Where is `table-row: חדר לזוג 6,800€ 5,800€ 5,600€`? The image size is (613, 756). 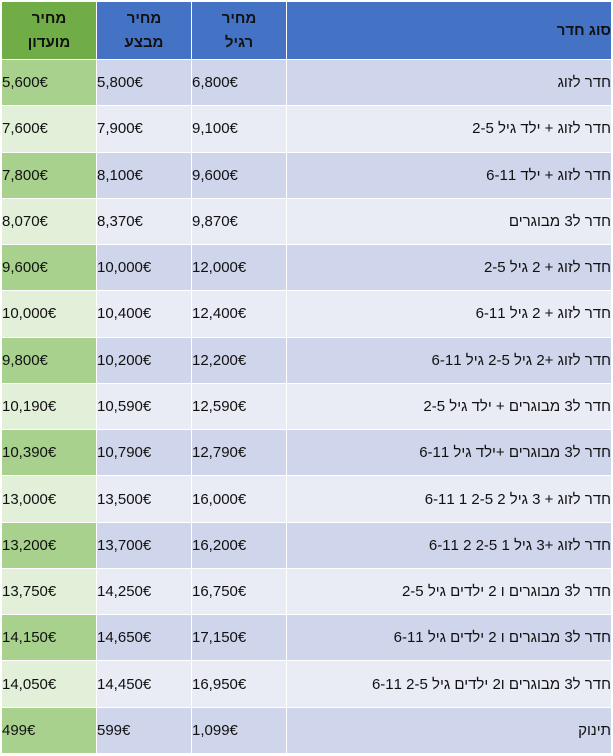 table-row: חדר לזוג 6,800€ 5,800€ 5,600€ is located at coordinates (306, 82).